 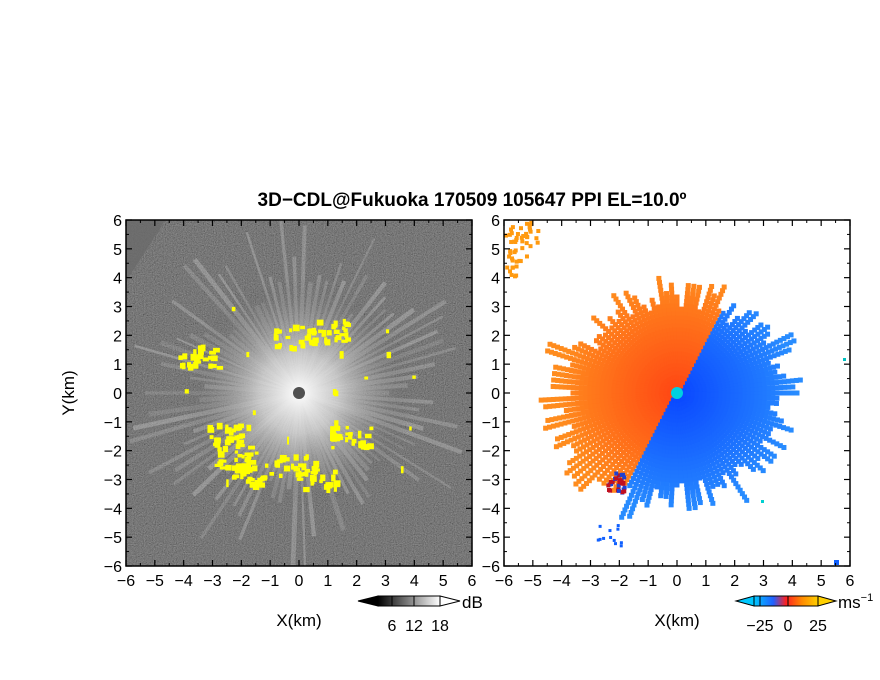 What do you see at coordinates (227, 483) in the screenshot?
I see `yellow-speck` at bounding box center [227, 483].